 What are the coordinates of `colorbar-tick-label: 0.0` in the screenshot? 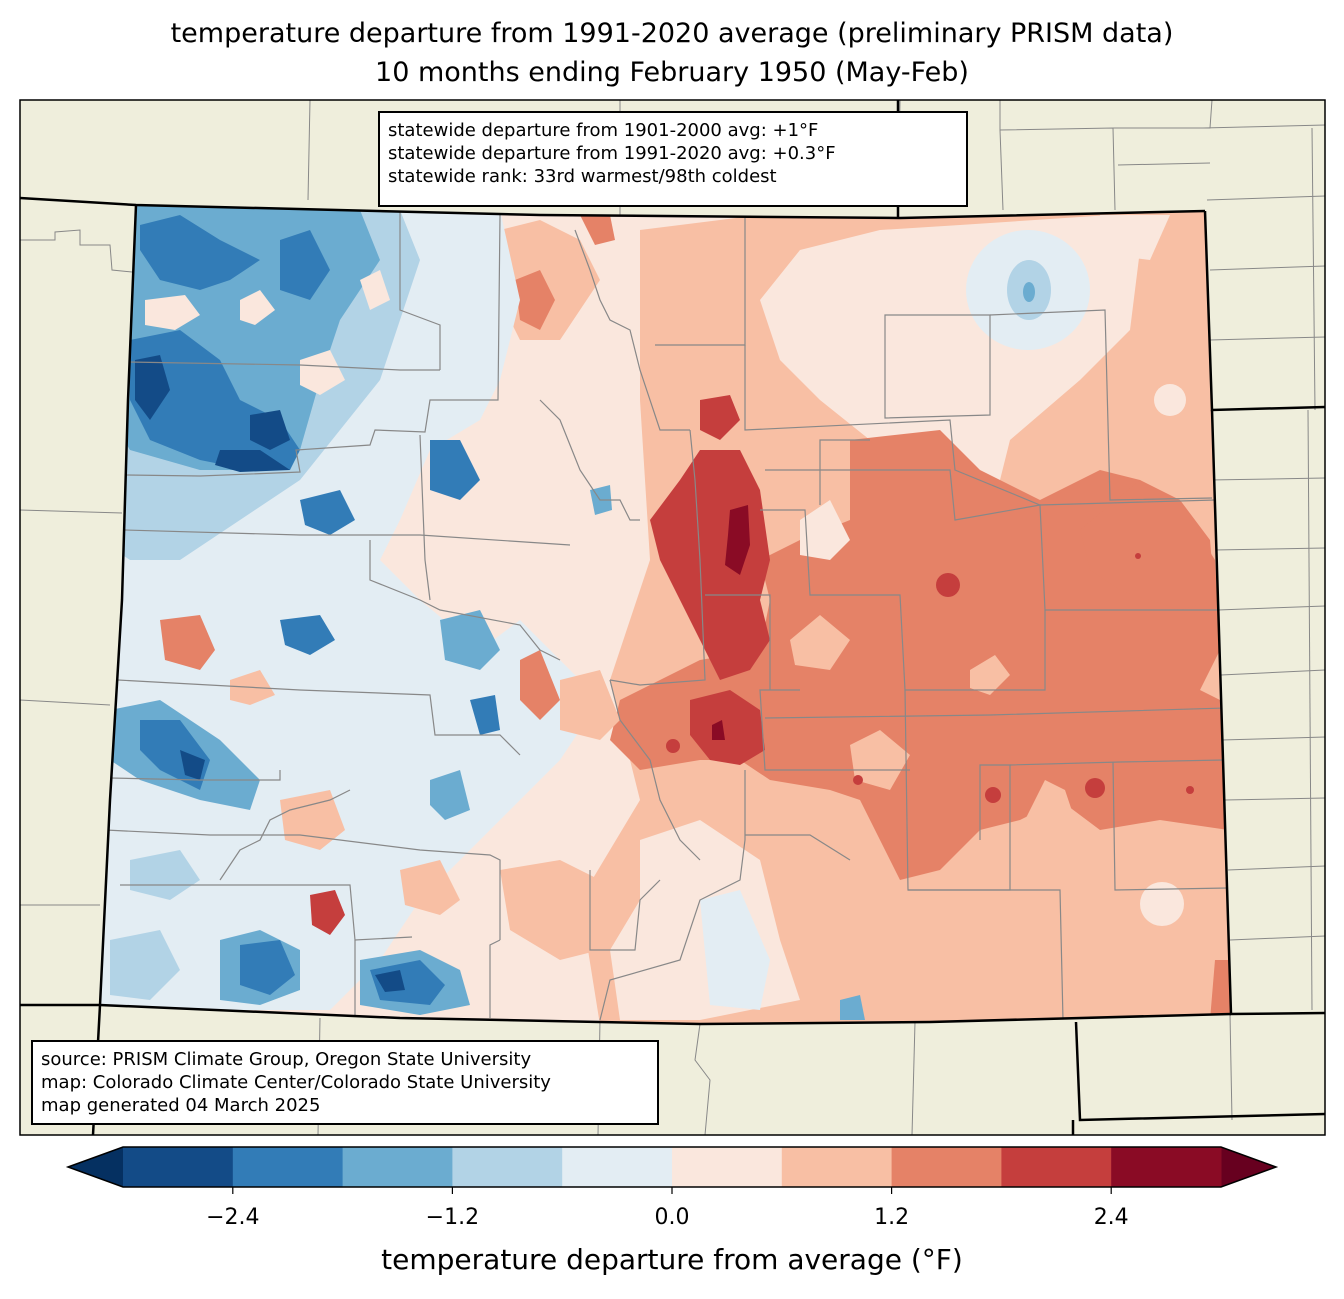 It's located at (672, 1217).